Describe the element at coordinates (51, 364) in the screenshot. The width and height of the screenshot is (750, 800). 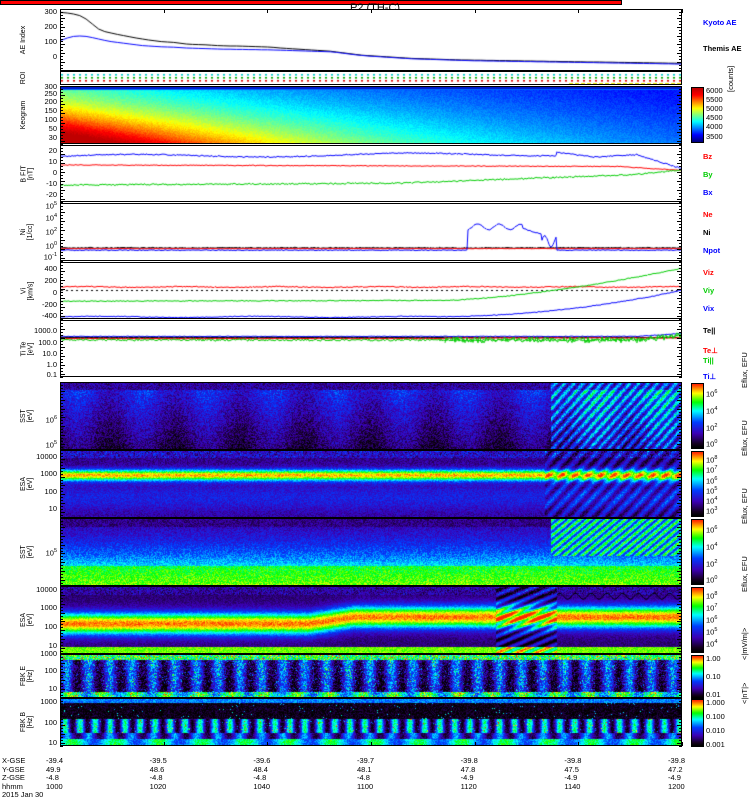
I see `ytick-tite-3: 1.0` at that location.